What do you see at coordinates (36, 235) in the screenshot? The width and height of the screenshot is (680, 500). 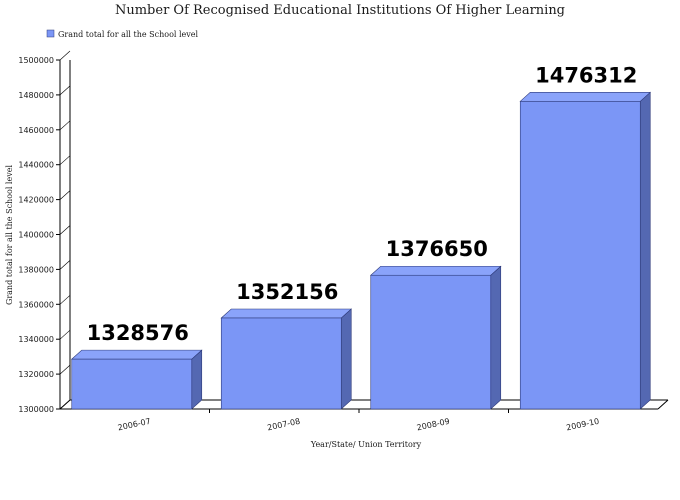 I see `y-tick-label: 1400000` at bounding box center [36, 235].